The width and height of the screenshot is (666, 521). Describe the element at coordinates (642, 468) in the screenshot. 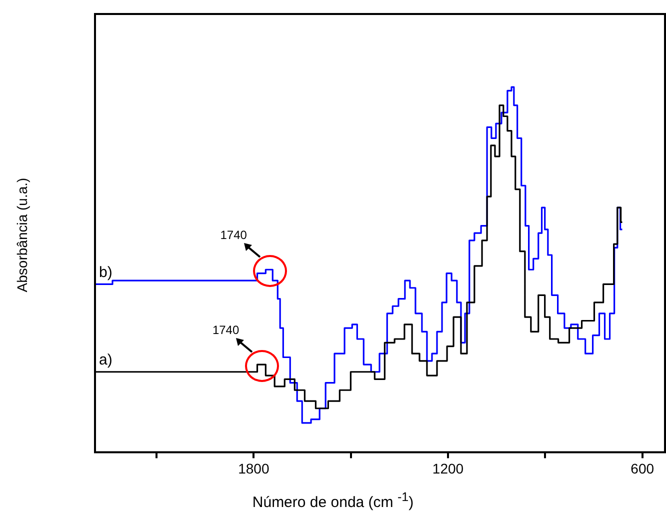

I see `x-tick-label: 600` at that location.